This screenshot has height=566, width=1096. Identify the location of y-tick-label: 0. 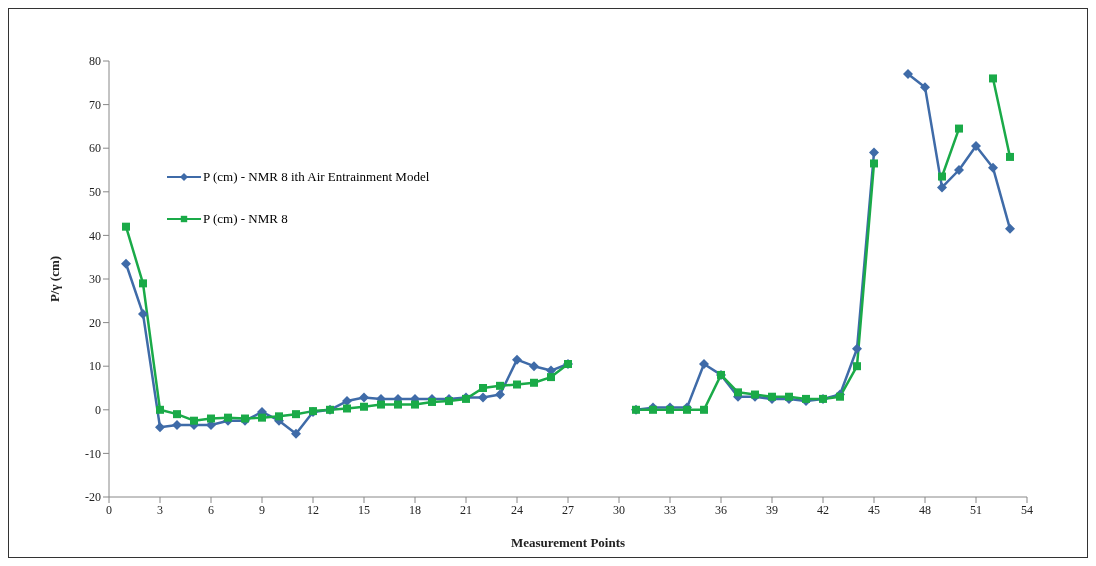
(98, 410).